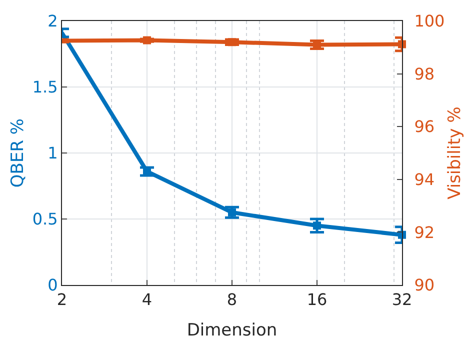  Describe the element at coordinates (53, 153) in the screenshot. I see `y-tick-label: 1` at that location.